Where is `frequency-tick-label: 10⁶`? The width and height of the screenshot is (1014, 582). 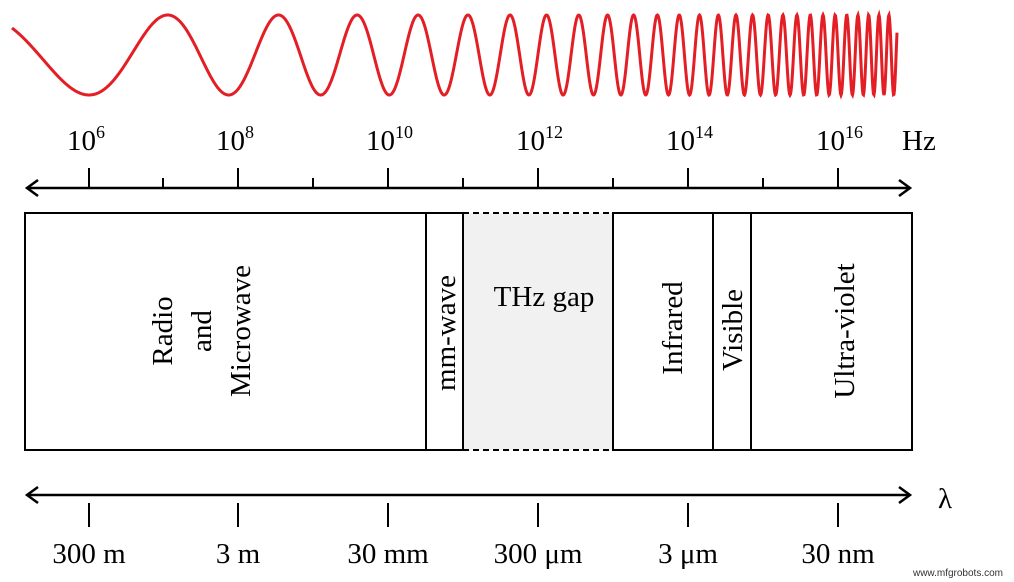
frequency-tick-label: 10⁶ is located at coordinates (86, 139).